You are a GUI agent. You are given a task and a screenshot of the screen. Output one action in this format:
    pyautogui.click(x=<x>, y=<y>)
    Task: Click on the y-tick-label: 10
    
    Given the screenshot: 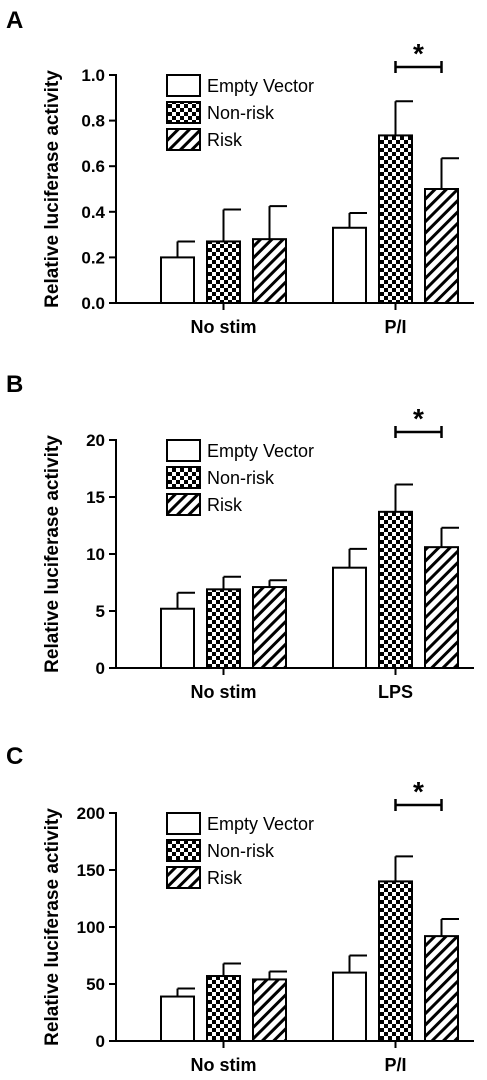 What is the action you would take?
    pyautogui.click(x=95, y=554)
    